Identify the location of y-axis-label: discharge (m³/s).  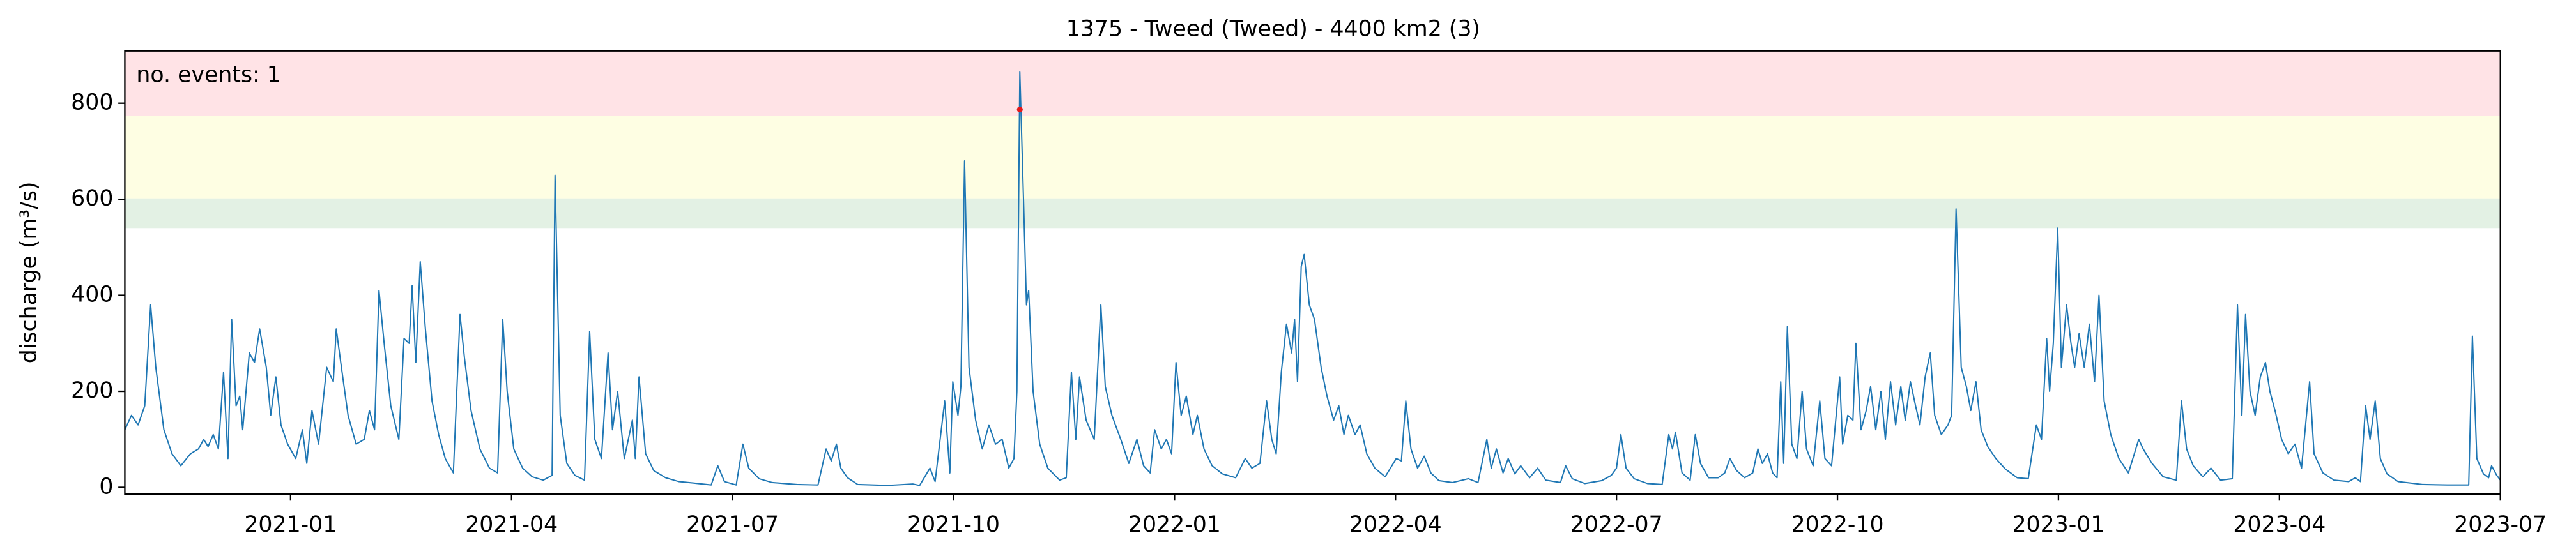
(29, 272).